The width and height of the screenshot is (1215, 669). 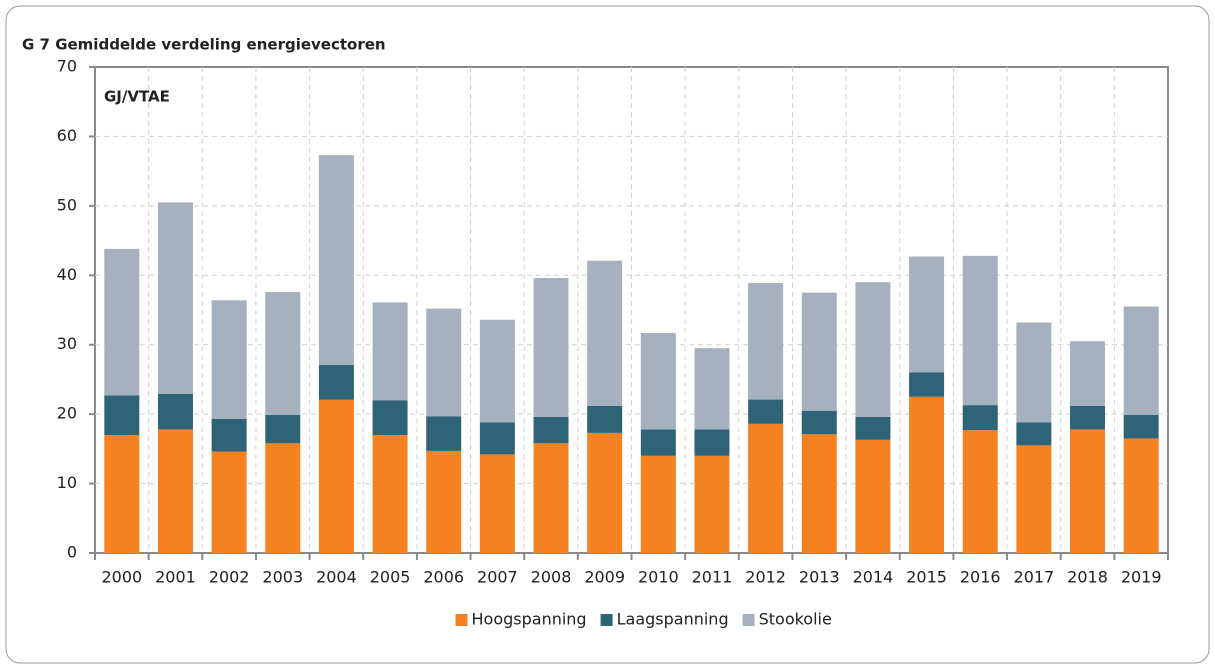 I want to click on y-tick-label: 50, so click(x=67, y=204).